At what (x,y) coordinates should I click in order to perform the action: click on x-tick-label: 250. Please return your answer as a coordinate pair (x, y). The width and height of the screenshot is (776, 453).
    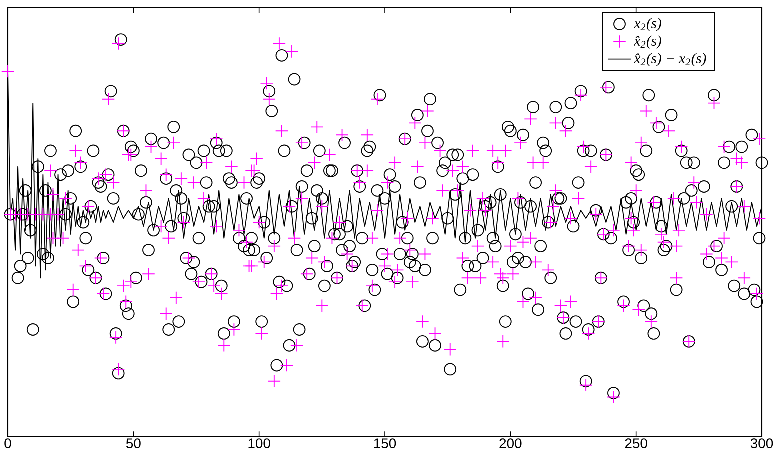
    Looking at the image, I should click on (636, 443).